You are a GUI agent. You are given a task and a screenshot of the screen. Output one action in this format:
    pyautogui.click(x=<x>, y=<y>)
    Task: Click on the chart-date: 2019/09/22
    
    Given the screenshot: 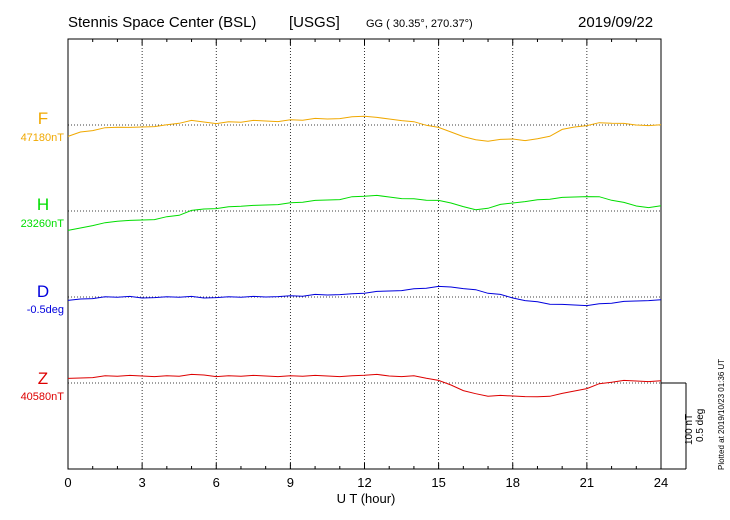 What is the action you would take?
    pyautogui.click(x=615, y=22)
    